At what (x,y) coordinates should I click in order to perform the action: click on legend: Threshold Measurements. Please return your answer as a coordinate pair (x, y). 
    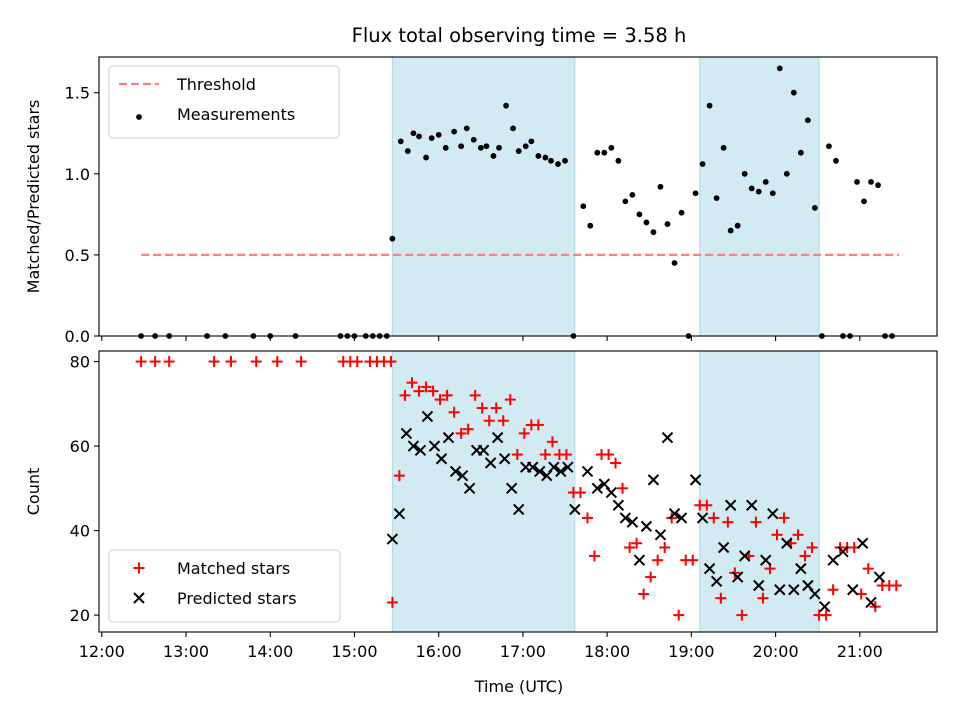
    Looking at the image, I should click on (224, 102).